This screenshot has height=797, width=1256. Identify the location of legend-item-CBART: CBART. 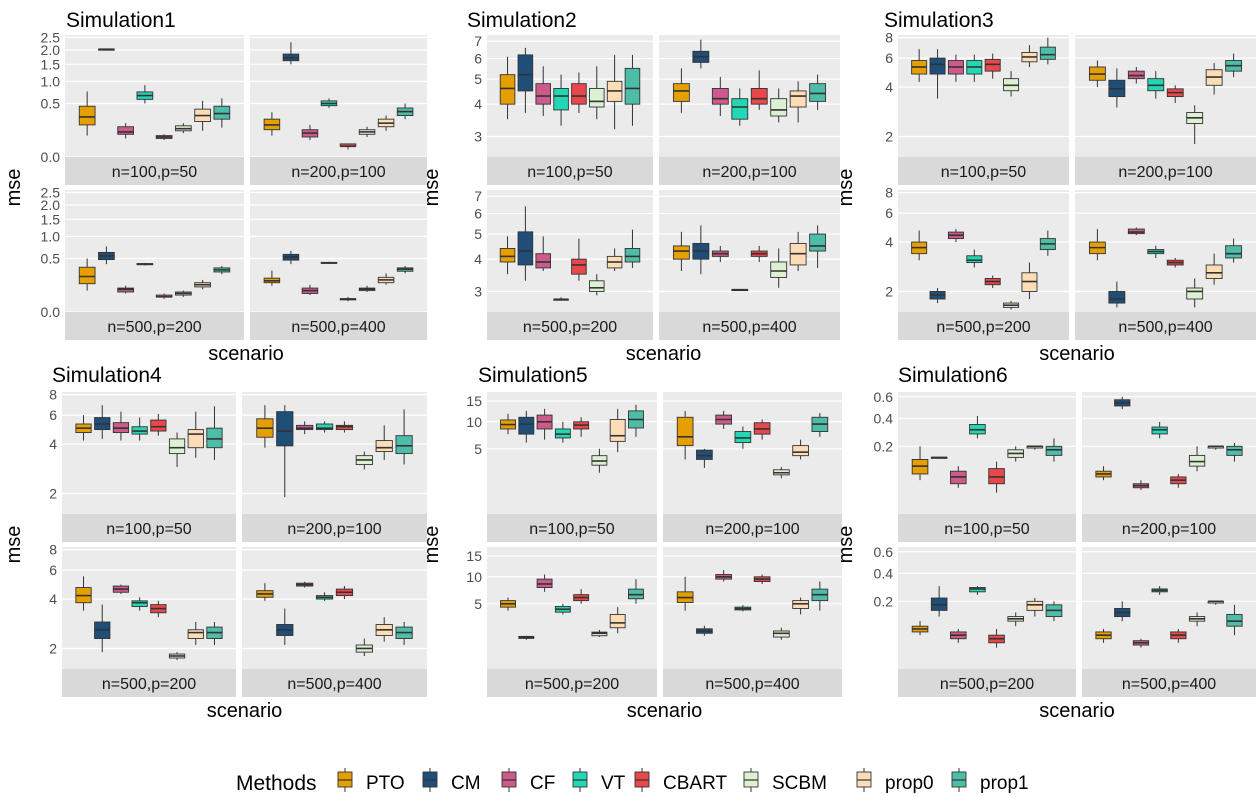
(680, 781).